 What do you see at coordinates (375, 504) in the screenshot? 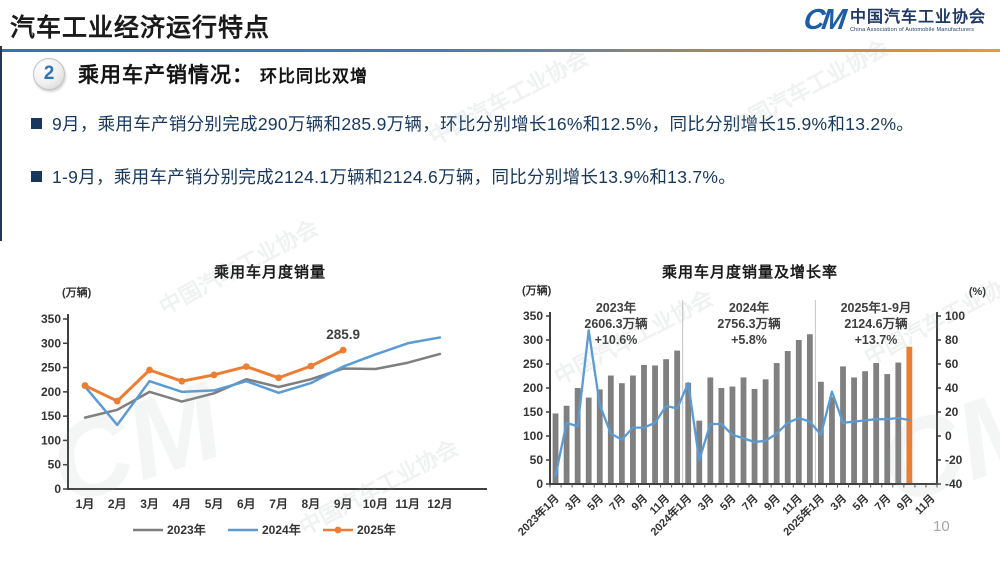
I see `svg-text: 10月` at bounding box center [375, 504].